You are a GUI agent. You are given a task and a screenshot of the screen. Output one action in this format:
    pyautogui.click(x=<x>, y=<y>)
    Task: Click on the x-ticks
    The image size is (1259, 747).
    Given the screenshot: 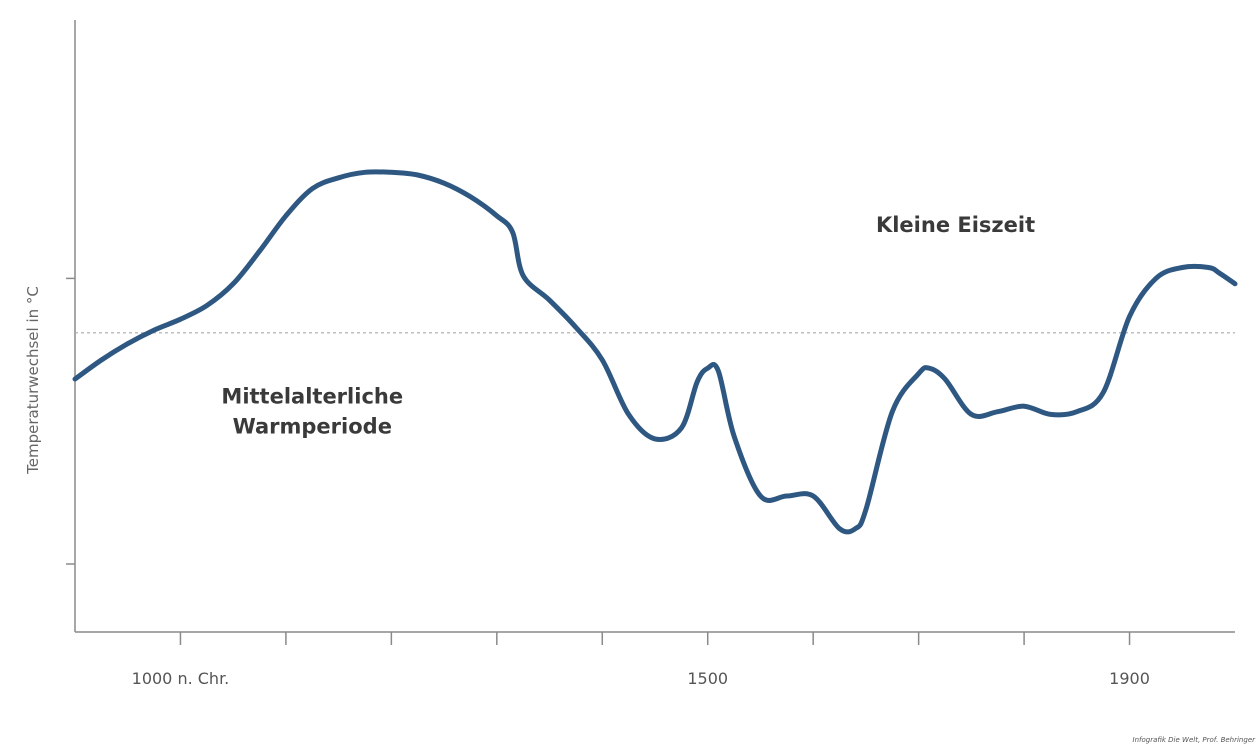 What is the action you would take?
    pyautogui.click(x=655, y=638)
    